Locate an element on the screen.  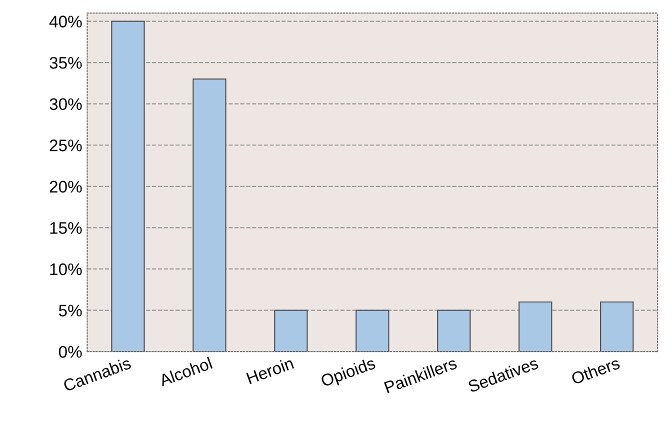
y-tick-label: 30% is located at coordinates (66, 104).